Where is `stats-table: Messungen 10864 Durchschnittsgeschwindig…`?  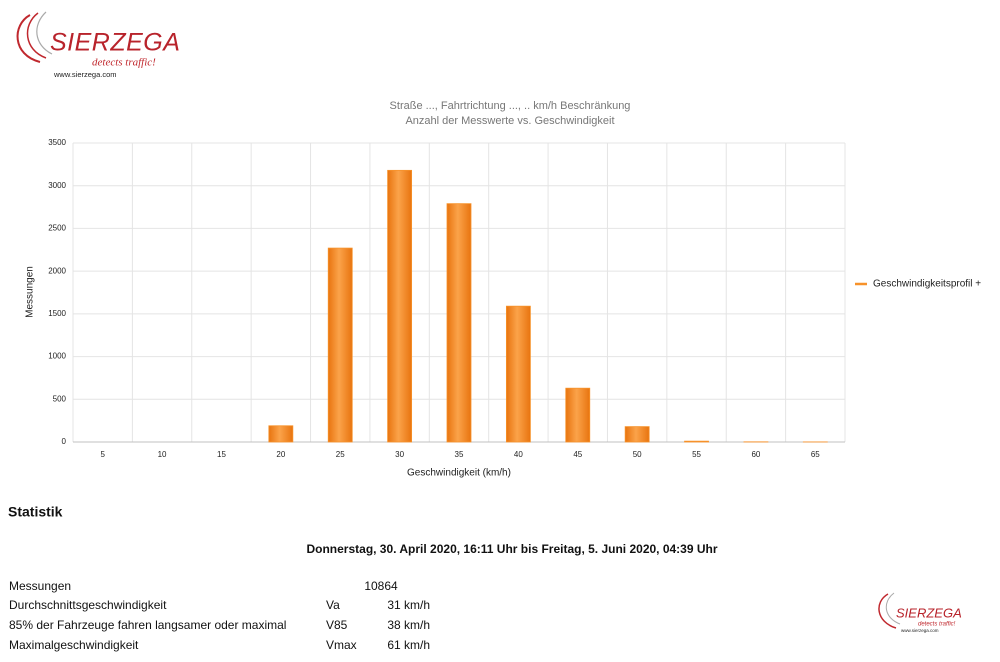 stats-table: Messungen 10864 Durchschnittsgeschwindig… is located at coordinates (219, 615).